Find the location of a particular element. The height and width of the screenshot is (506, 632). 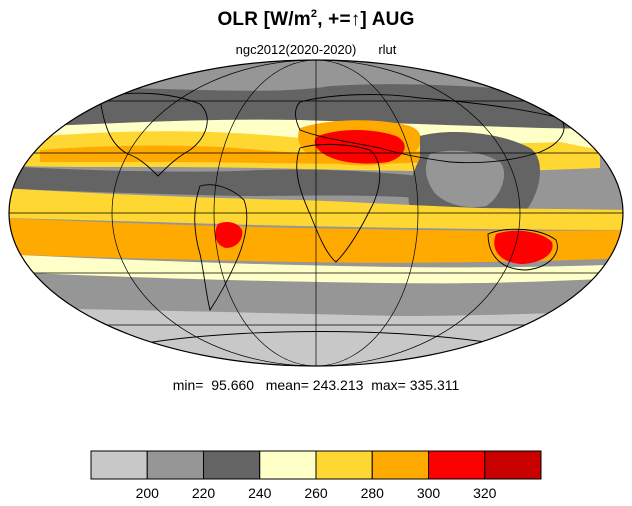

subtitle-variable: rlut is located at coordinates (387, 49).